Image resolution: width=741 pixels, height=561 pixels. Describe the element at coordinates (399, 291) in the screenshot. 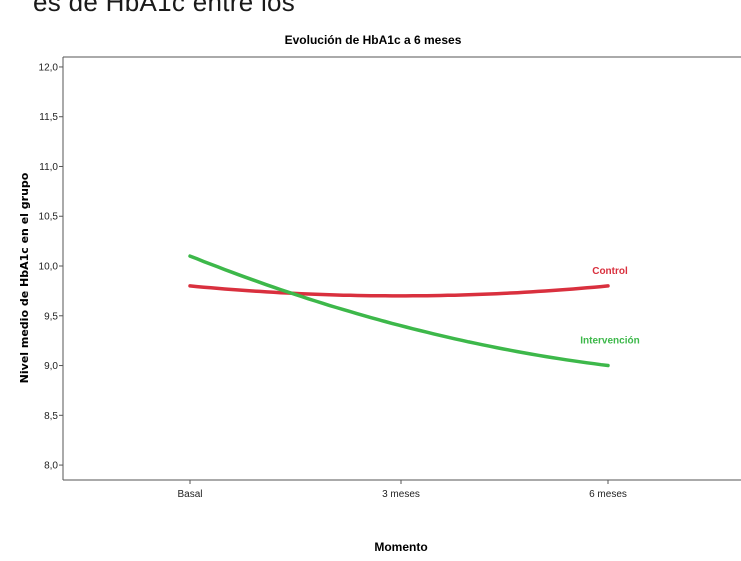

I see `series-line-control` at that location.